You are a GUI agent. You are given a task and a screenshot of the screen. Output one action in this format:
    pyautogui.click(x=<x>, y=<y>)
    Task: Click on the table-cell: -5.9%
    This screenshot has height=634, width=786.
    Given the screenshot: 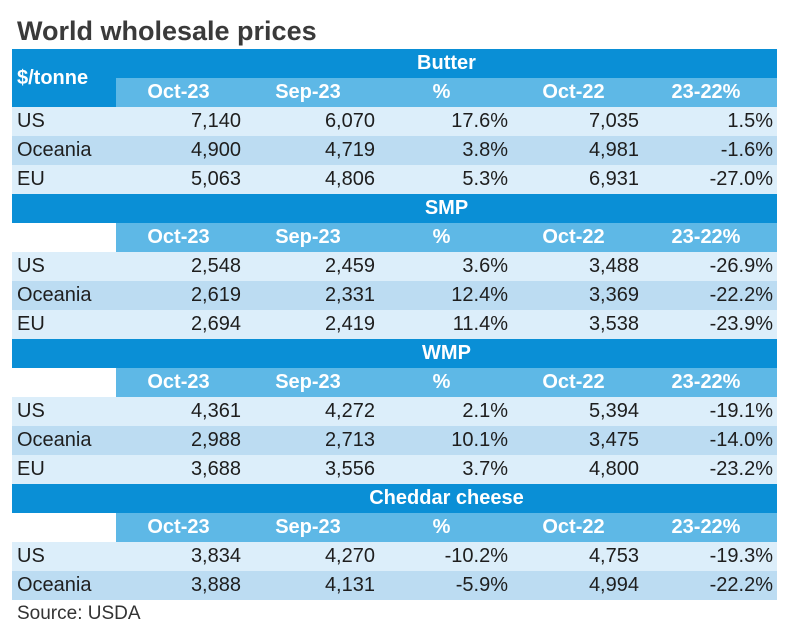 What is the action you would take?
    pyautogui.click(x=481, y=585)
    